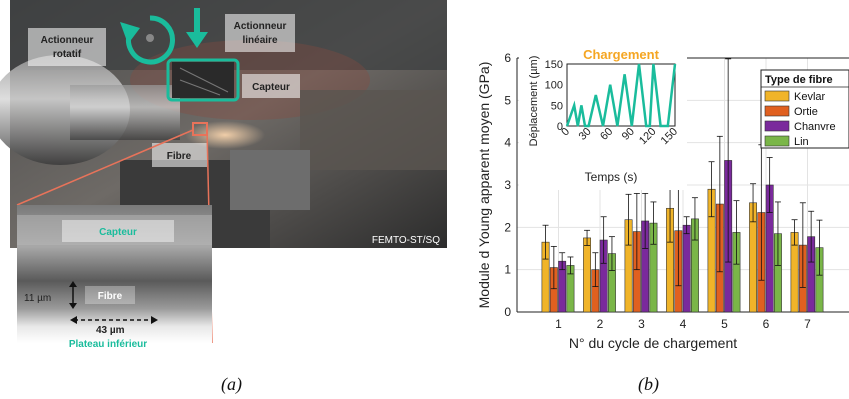 The height and width of the screenshot is (399, 849). I want to click on x-tick-label: 3, so click(641, 324).